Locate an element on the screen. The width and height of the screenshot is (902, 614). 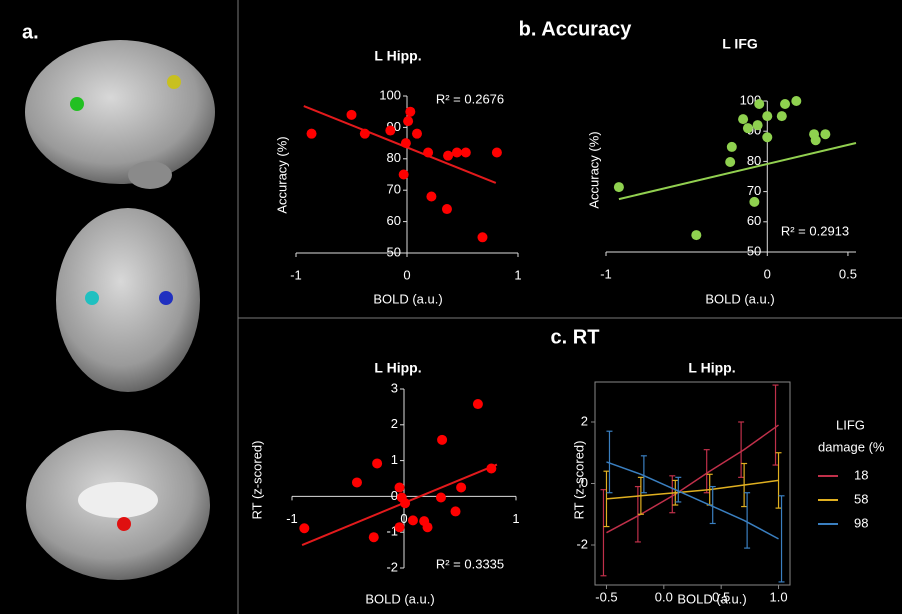
y-tick-label: 1 is located at coordinates (394, 459).